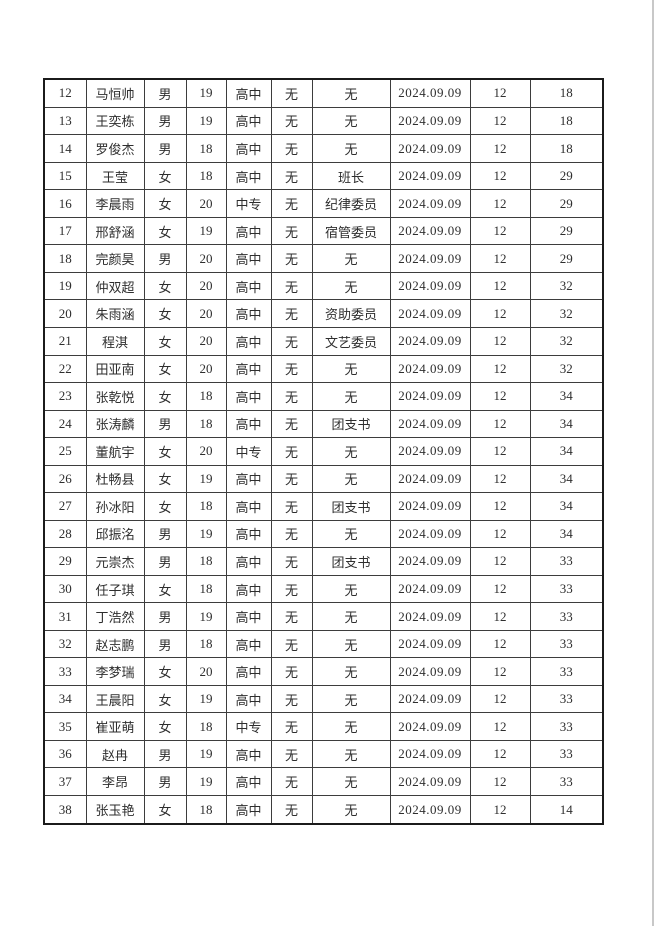 This screenshot has width=655, height=926. What do you see at coordinates (65, 754) in the screenshot?
I see `cell-serial-number: 36` at bounding box center [65, 754].